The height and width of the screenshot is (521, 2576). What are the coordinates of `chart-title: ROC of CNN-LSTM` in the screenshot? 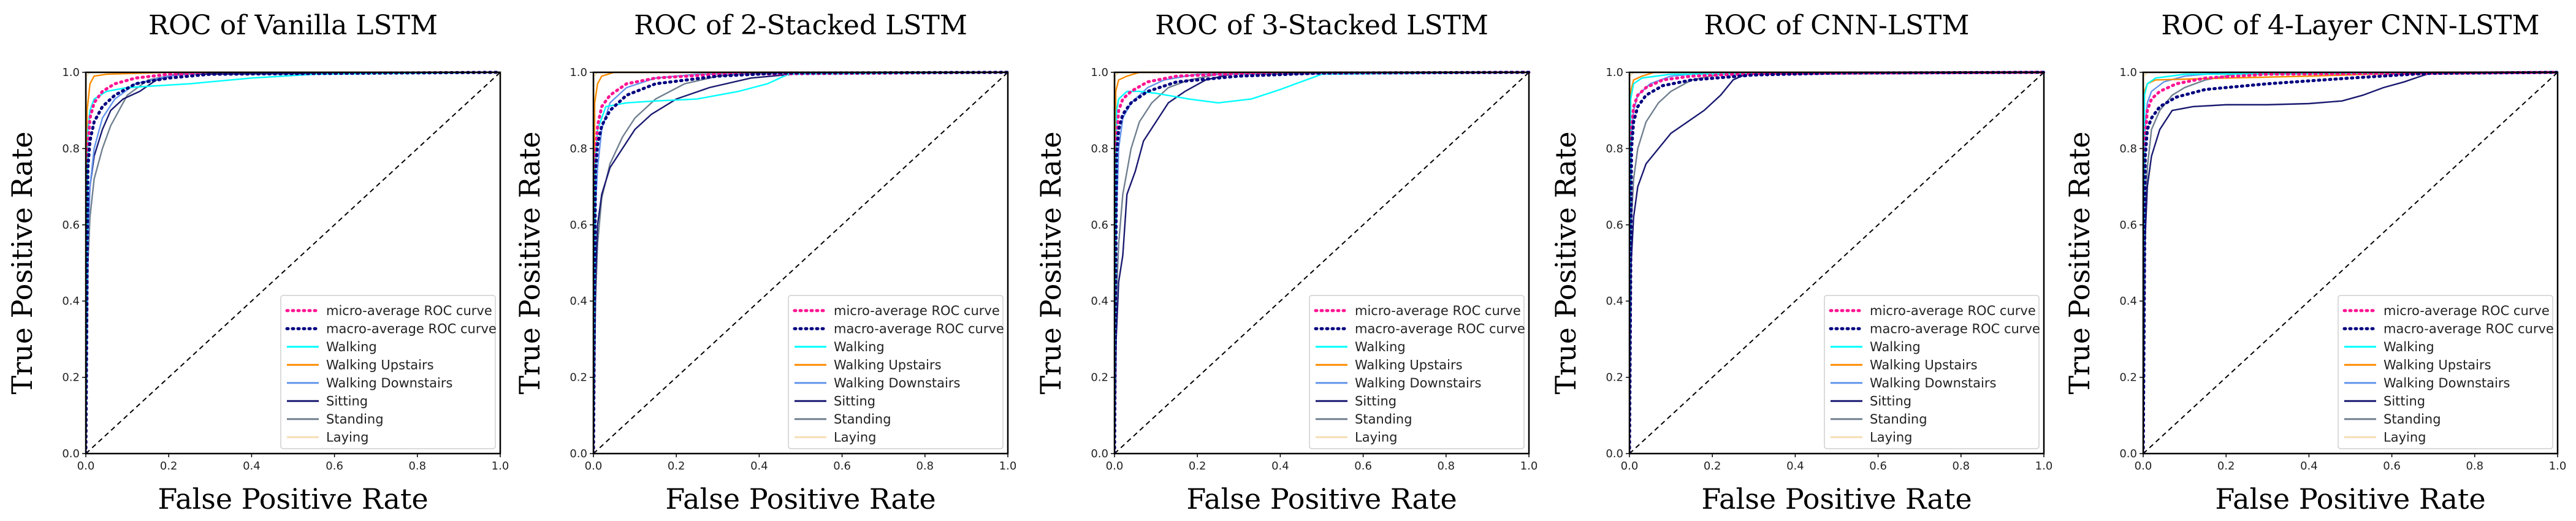 It's located at (1837, 25).